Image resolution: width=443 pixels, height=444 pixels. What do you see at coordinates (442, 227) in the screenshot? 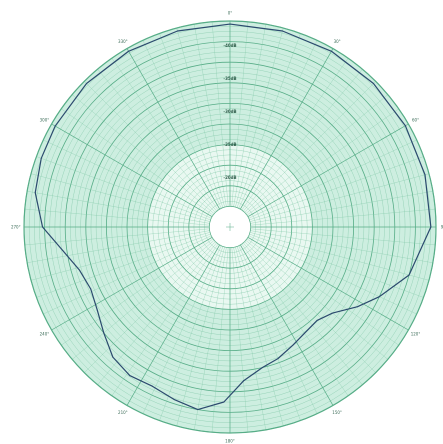
I see `angle-tick-label: 90°` at bounding box center [442, 227].